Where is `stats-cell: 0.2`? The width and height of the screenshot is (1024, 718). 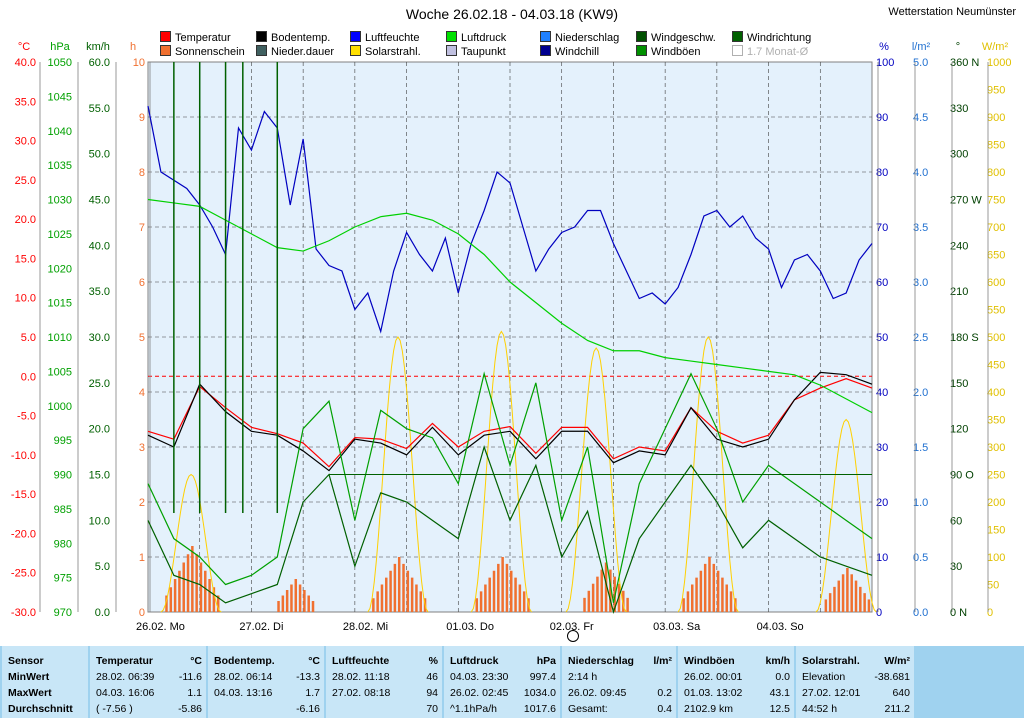 stats-cell: 0.2 is located at coordinates (664, 693).